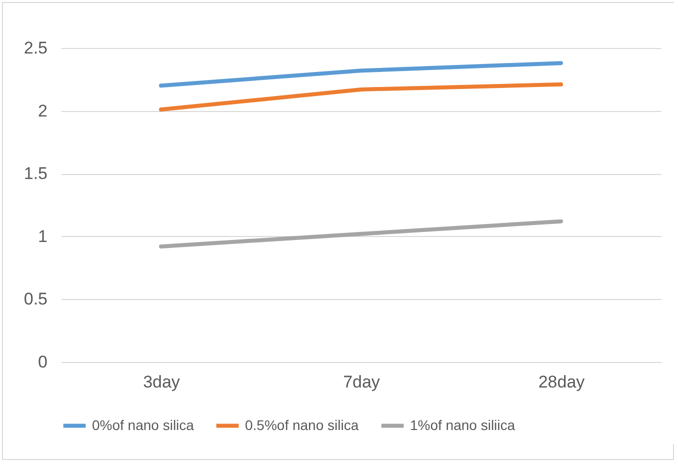  Describe the element at coordinates (361, 382) in the screenshot. I see `x-tick-label: 7day` at that location.